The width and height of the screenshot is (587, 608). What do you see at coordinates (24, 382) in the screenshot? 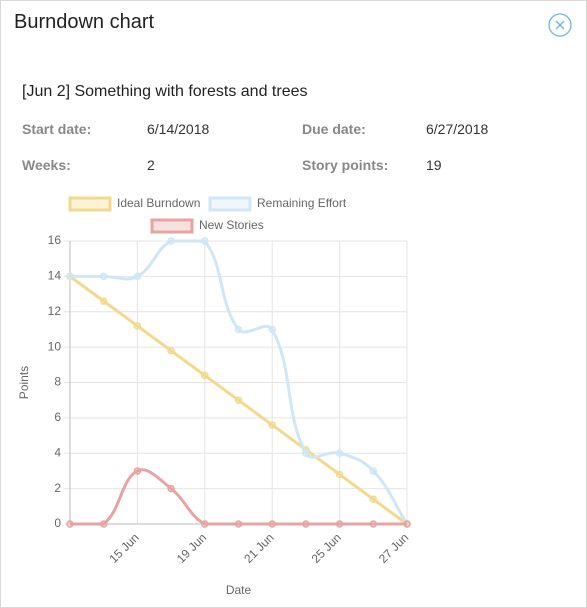
I see `y-axis-title: Points` at bounding box center [24, 382].